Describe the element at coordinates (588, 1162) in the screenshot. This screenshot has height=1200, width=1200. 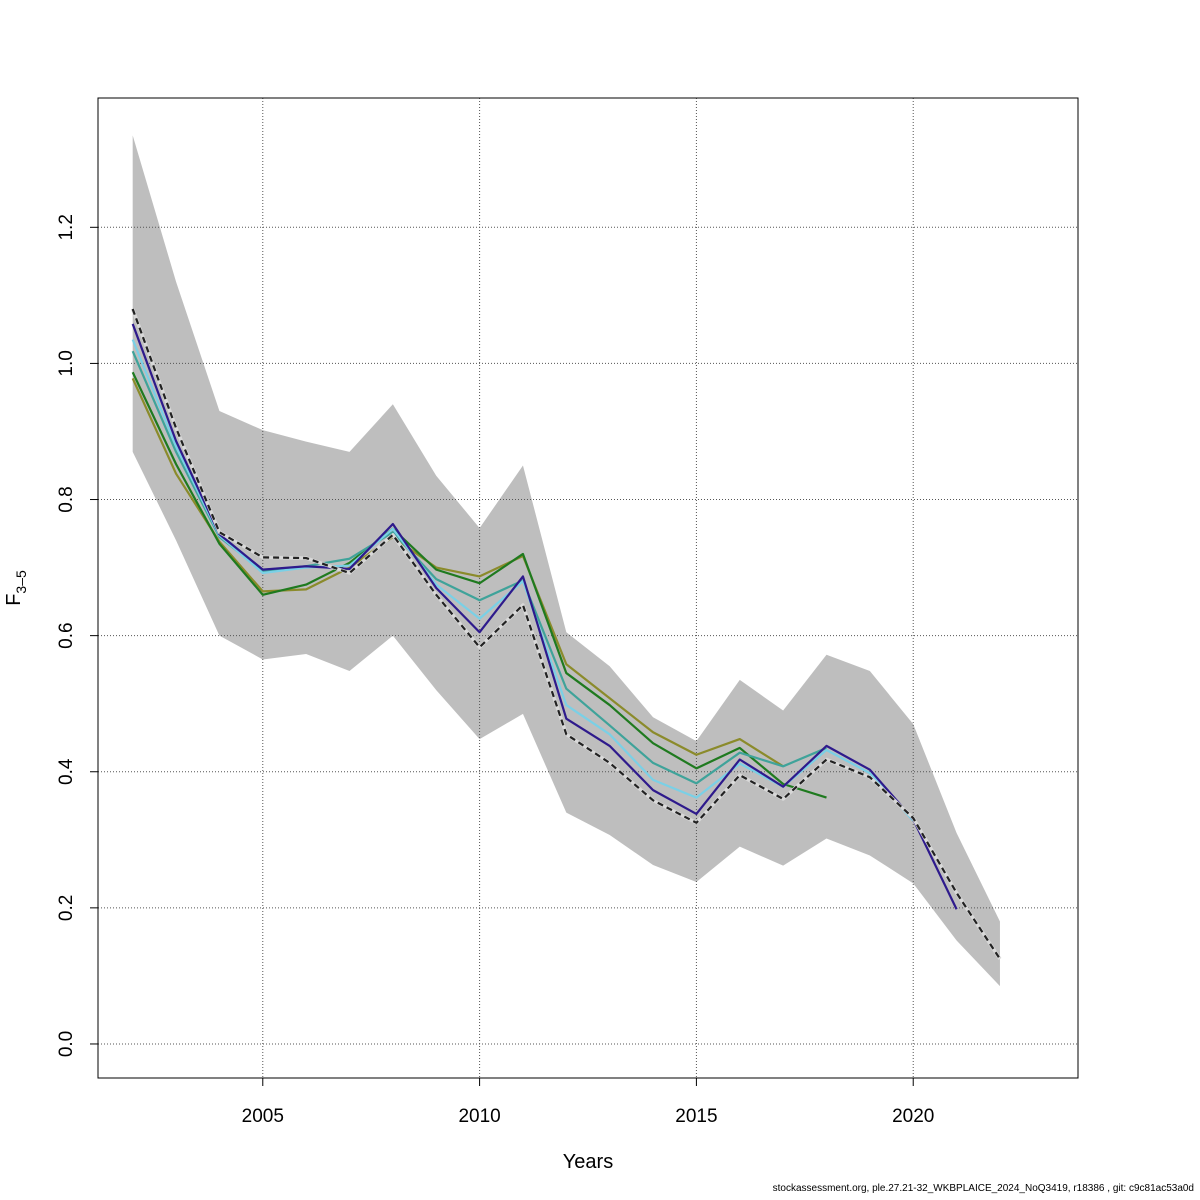
I see `x-axis-title: Years` at that location.